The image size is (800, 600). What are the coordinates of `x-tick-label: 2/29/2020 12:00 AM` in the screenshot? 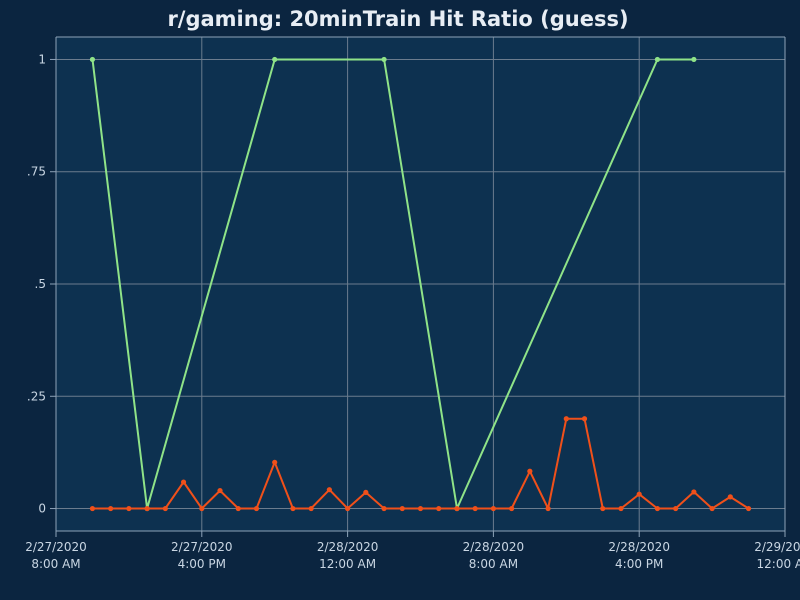 It's located at (777, 555).